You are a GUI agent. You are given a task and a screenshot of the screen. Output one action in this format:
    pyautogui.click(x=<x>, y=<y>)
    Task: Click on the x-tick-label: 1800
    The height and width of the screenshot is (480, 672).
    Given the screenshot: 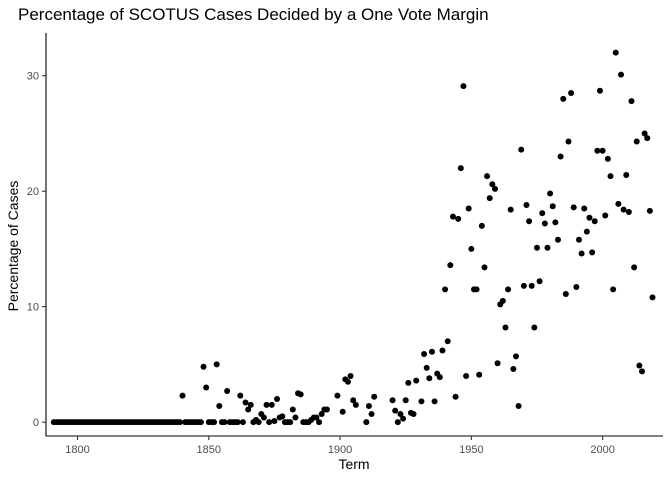 What is the action you would take?
    pyautogui.click(x=77, y=450)
    